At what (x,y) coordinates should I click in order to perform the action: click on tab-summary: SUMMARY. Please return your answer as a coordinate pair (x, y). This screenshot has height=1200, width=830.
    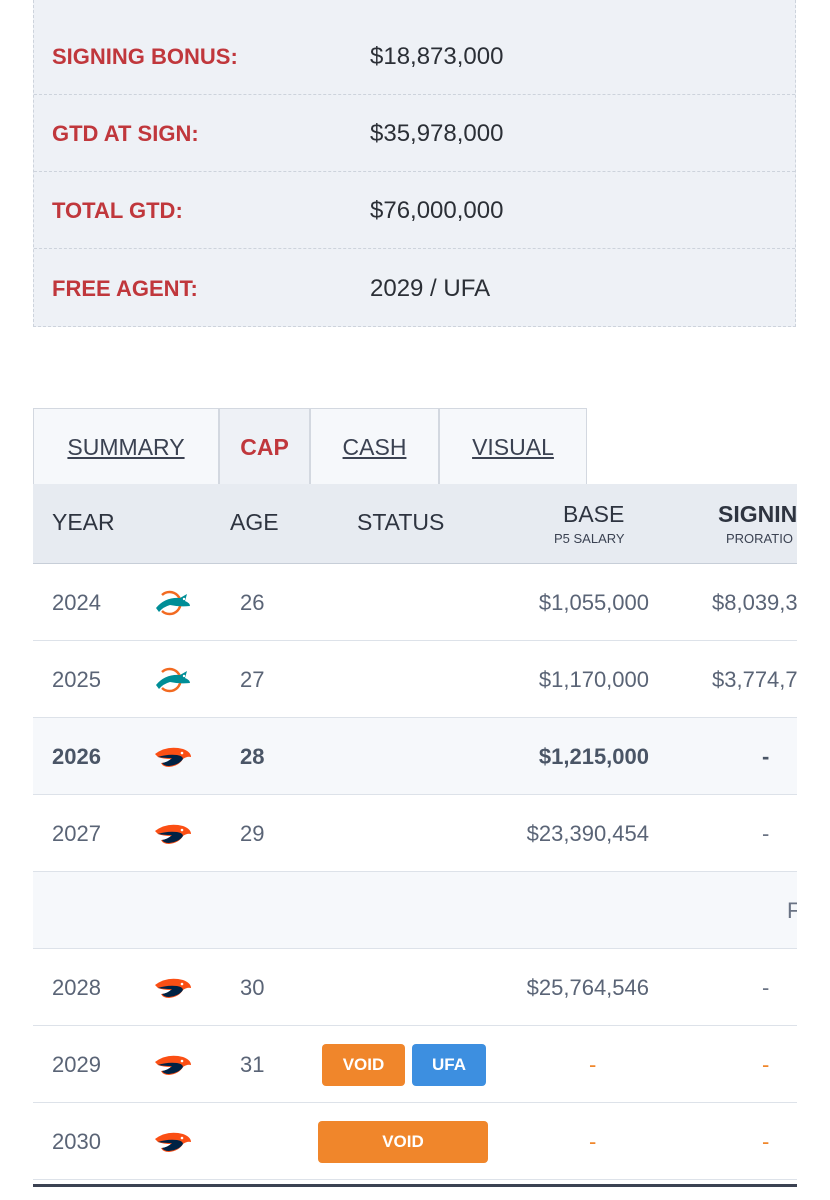
    Looking at the image, I should click on (126, 446).